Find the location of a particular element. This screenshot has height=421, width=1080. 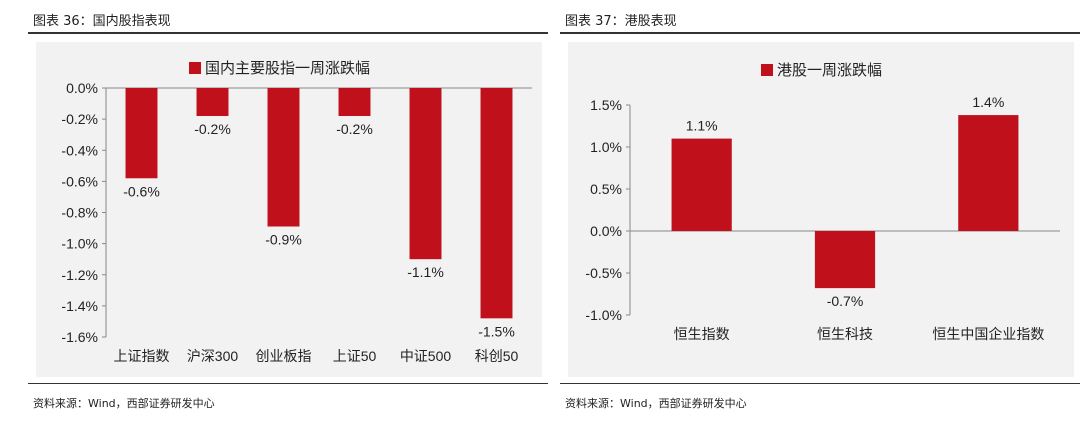

legend: 国内主要股指一周涨跌幅 is located at coordinates (279, 68).